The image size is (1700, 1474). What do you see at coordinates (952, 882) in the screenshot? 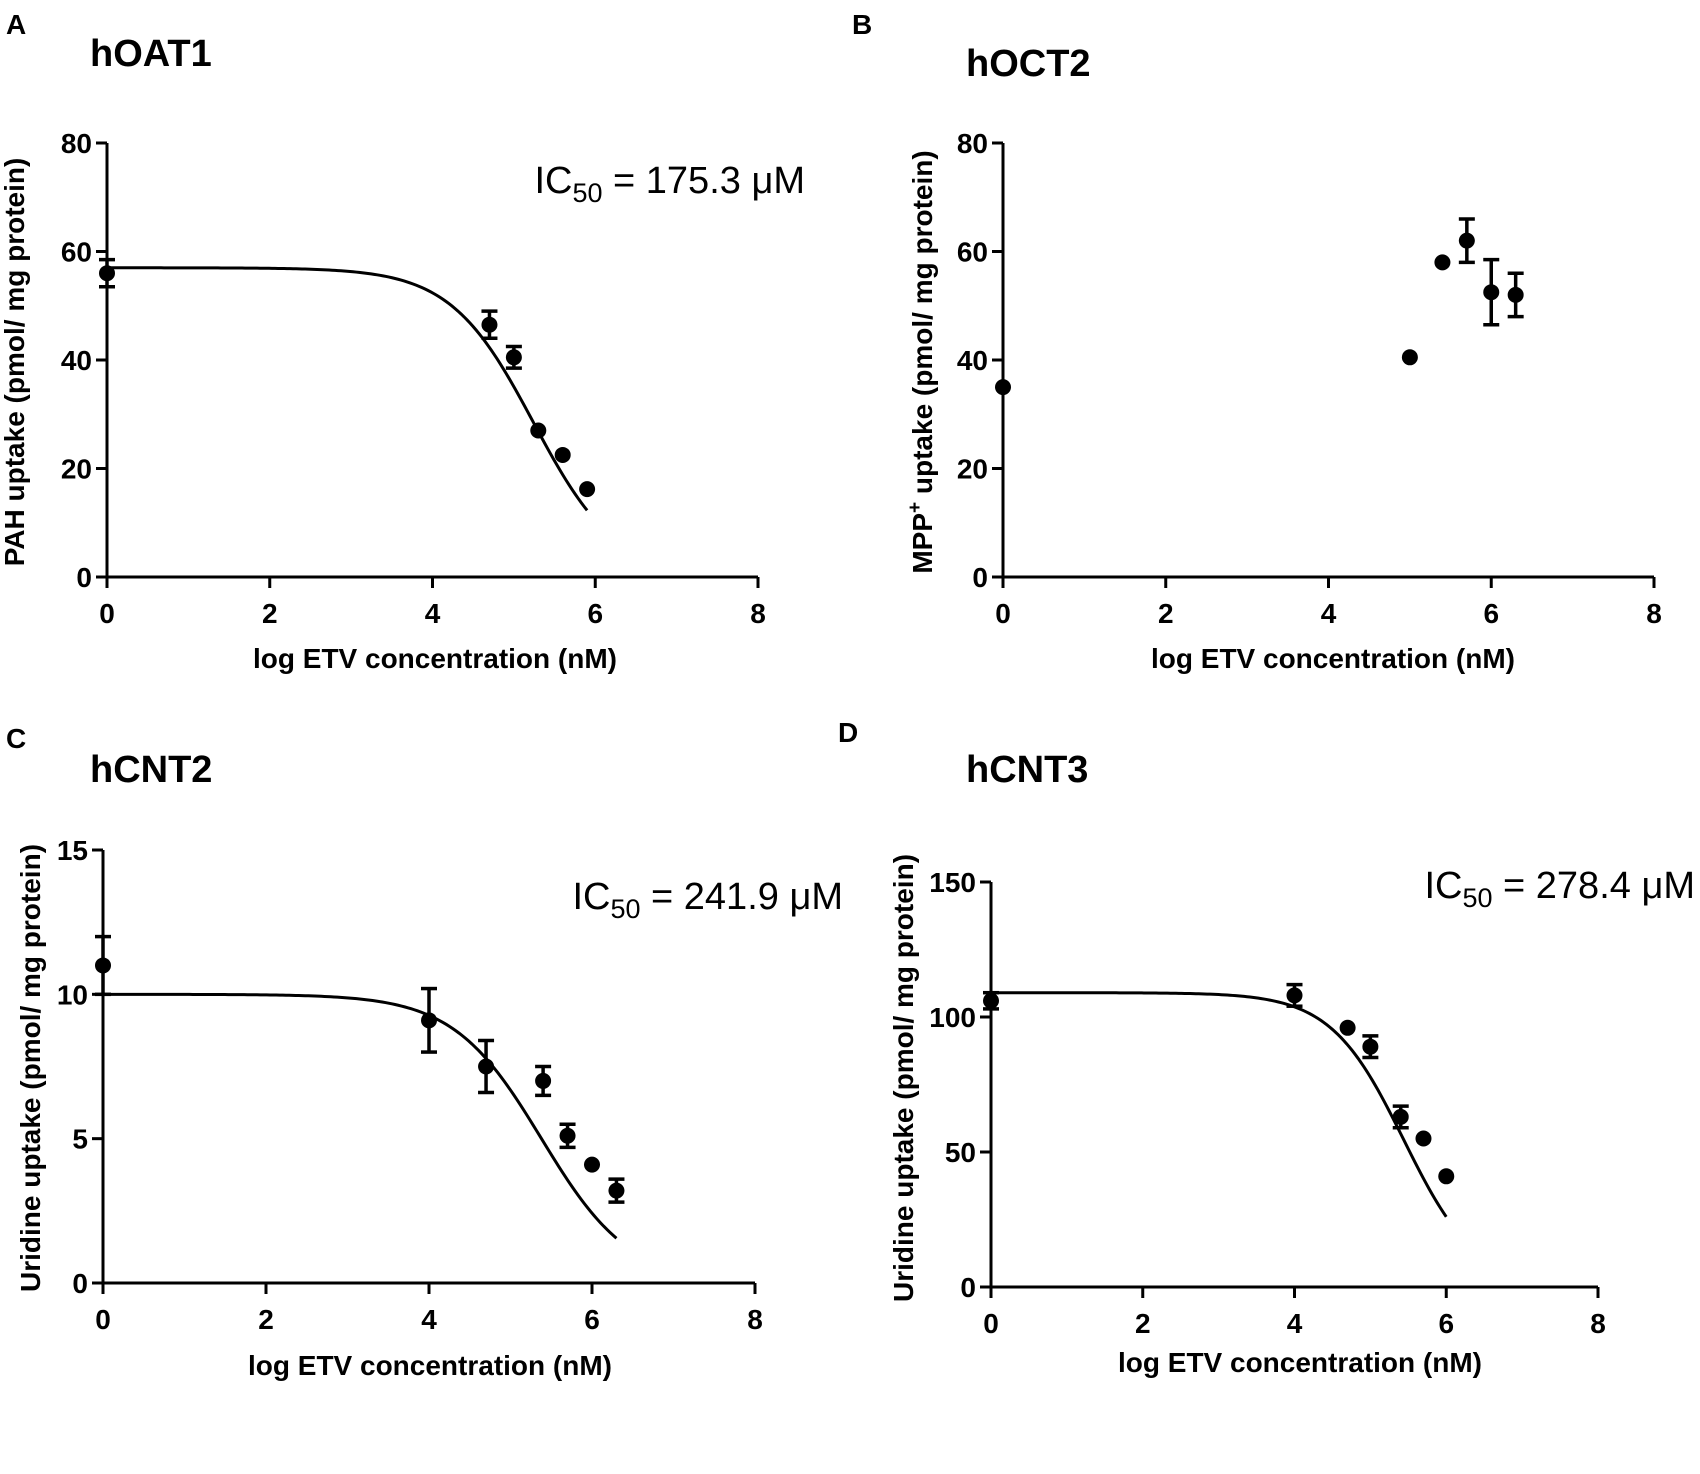
I see `y-tick-label: 150` at bounding box center [952, 882].